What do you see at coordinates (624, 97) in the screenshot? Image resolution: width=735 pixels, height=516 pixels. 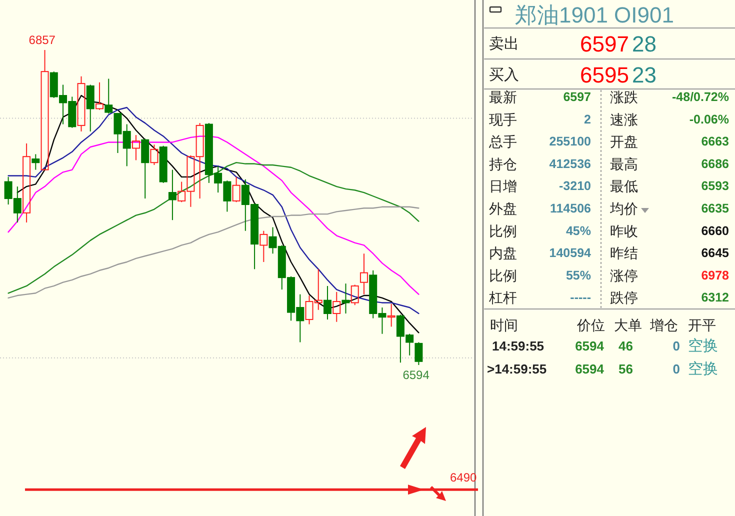 I see `text: 涨跌` at bounding box center [624, 97].